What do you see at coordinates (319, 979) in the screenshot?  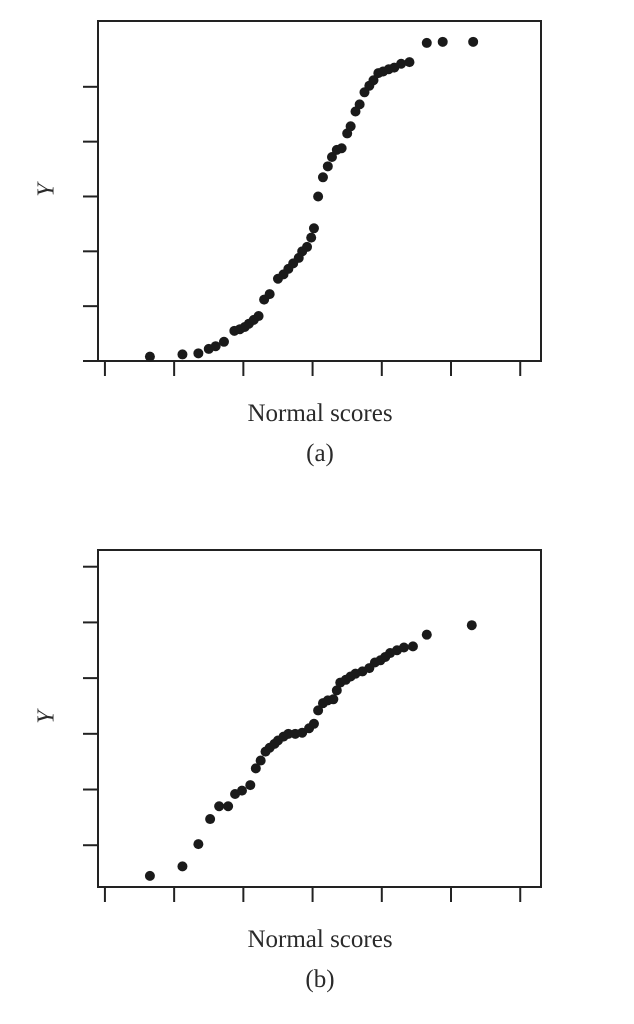 I see `panel-label-b: (b)` at bounding box center [319, 979].